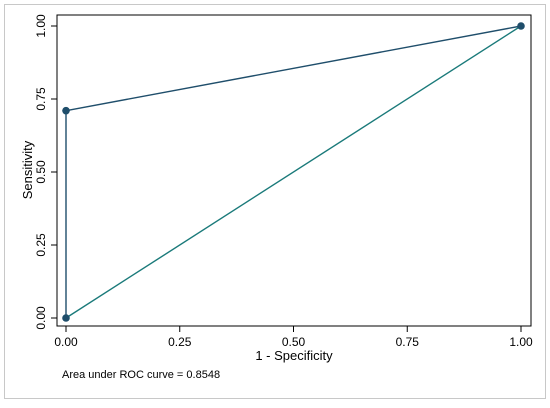 This screenshot has height=408, width=550. I want to click on x-tick-label: 0.00, so click(66, 342).